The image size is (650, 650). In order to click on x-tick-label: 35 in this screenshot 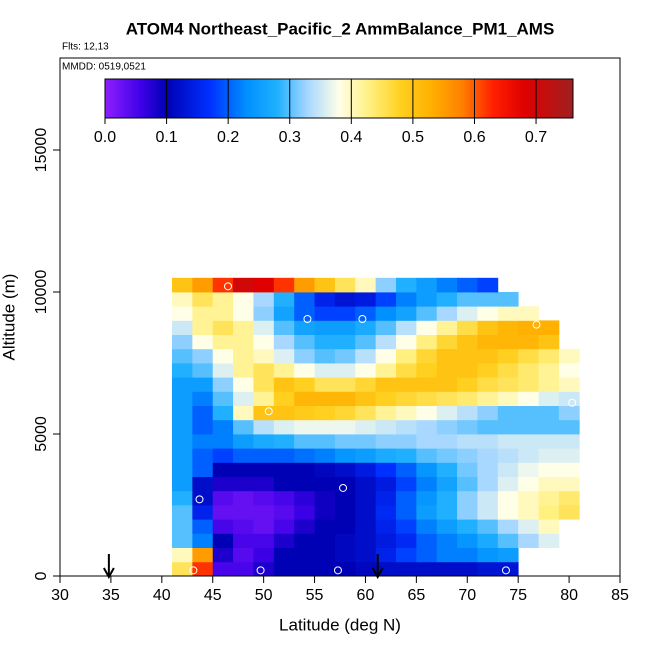, I will do `click(111, 595)`.